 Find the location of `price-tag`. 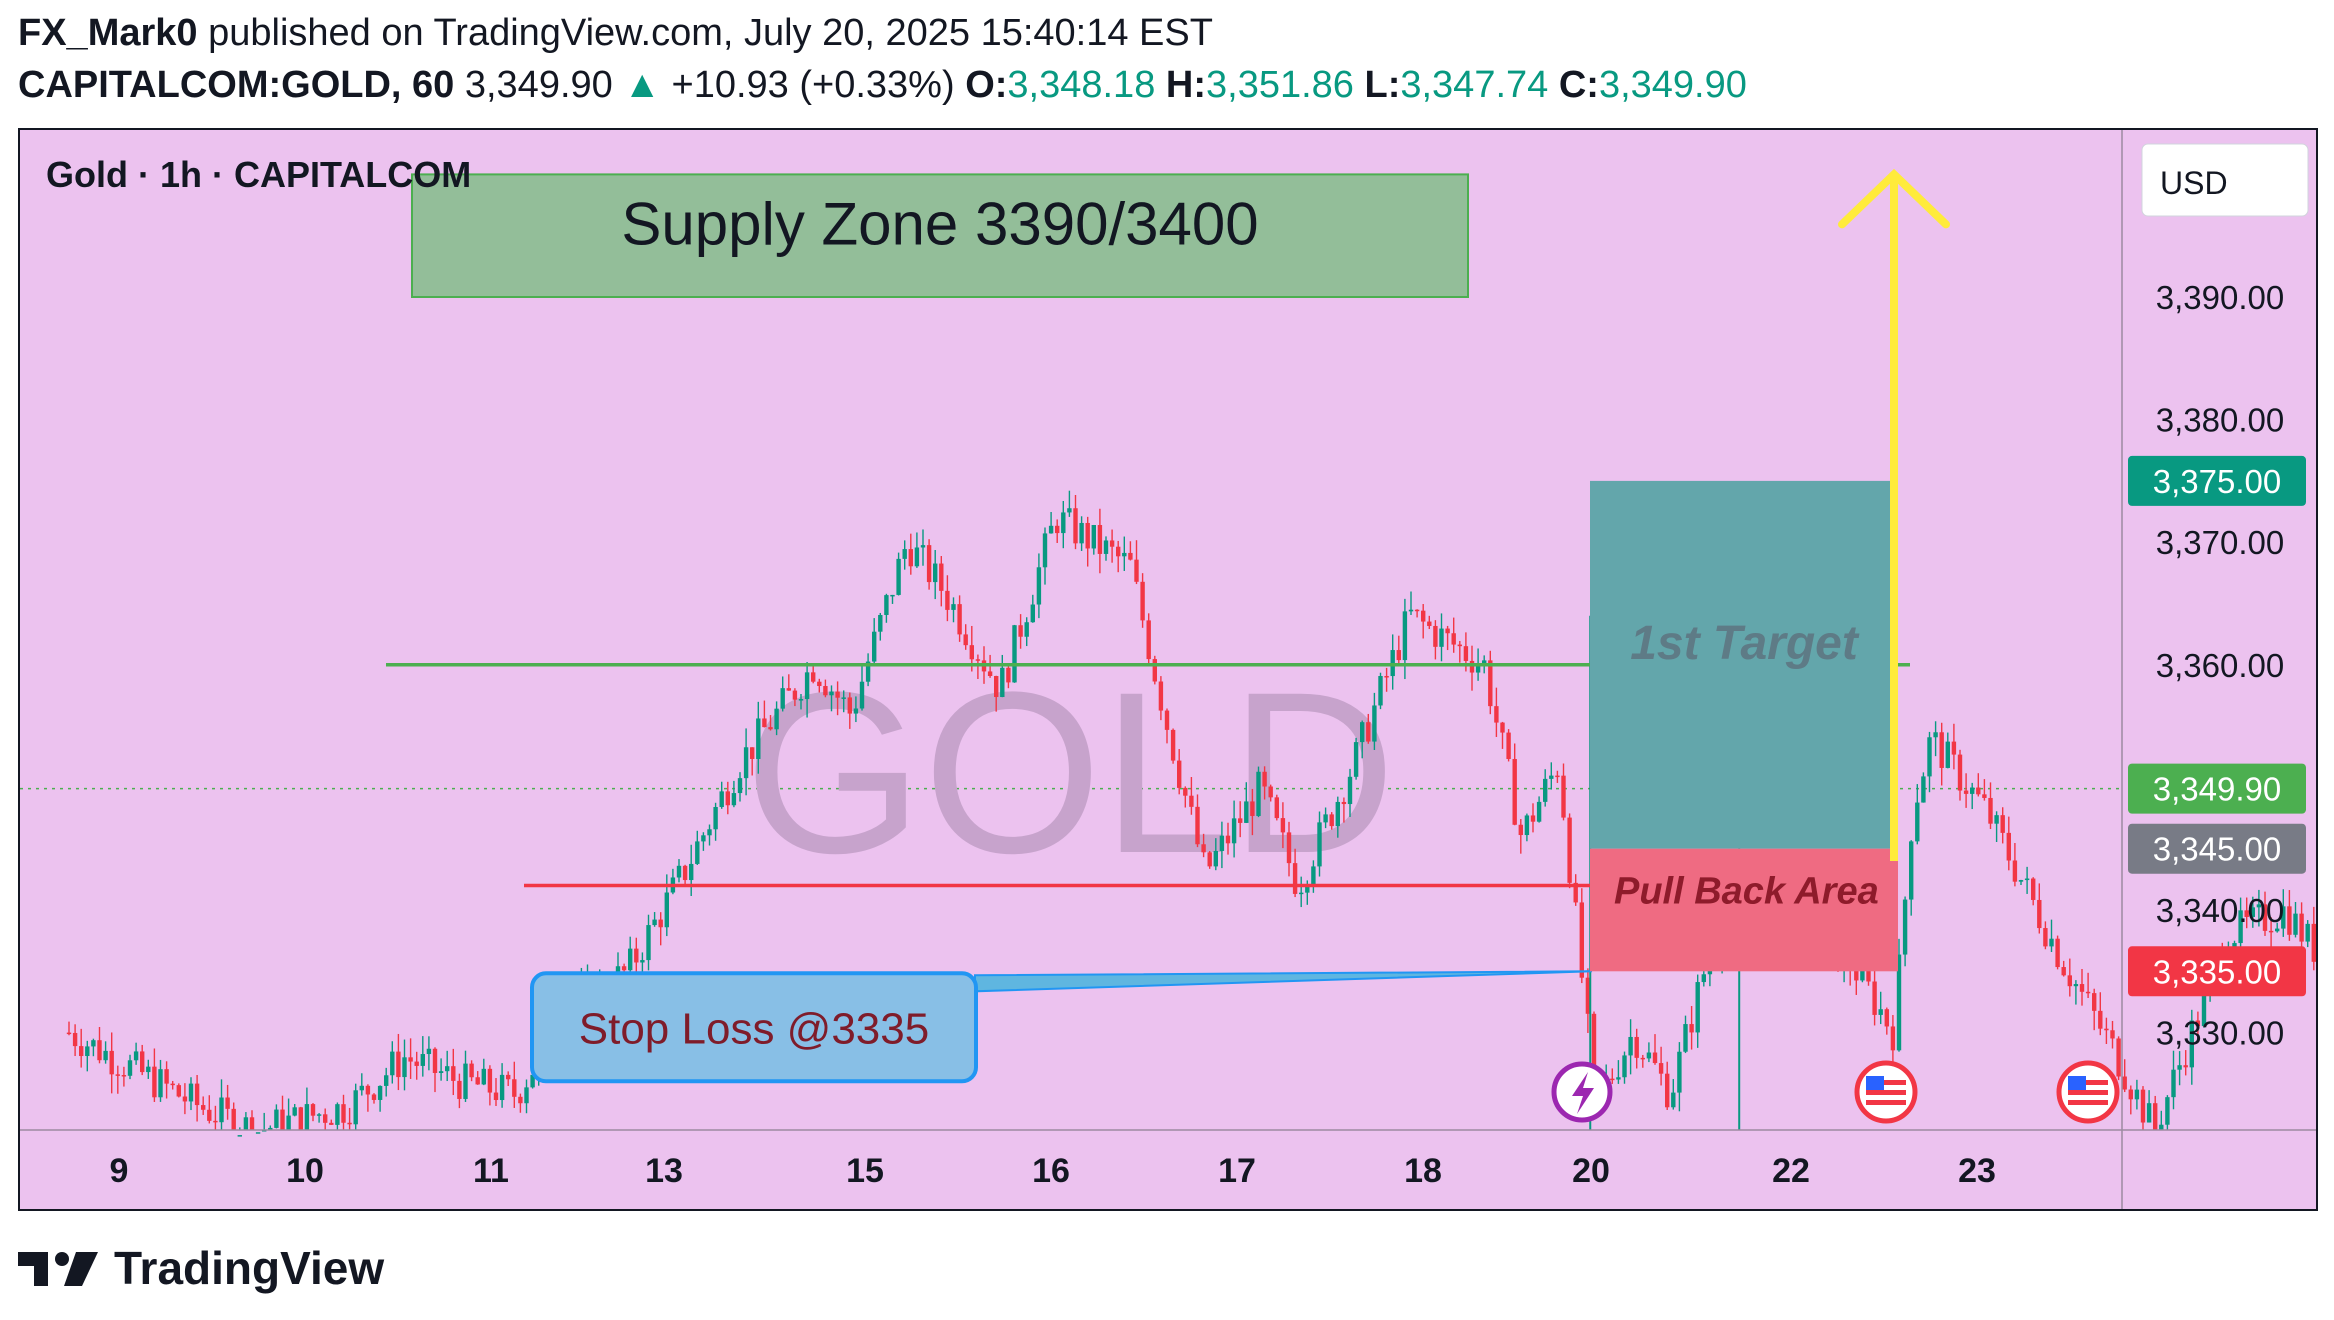

price-tag is located at coordinates (2217, 788).